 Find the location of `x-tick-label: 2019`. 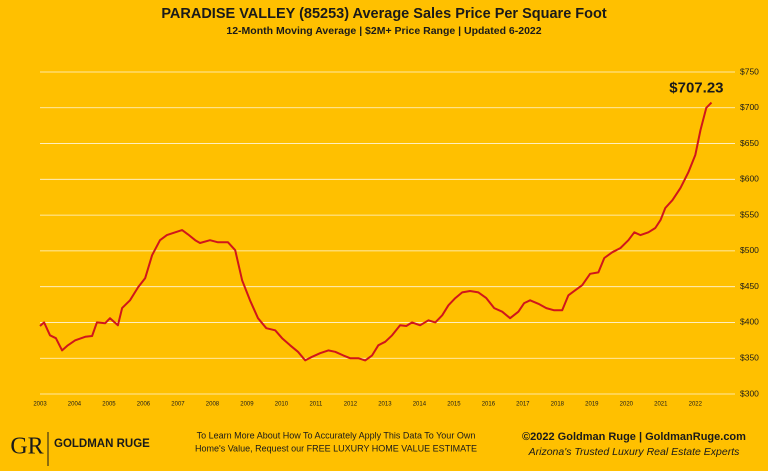

x-tick-label: 2019 is located at coordinates (592, 405).